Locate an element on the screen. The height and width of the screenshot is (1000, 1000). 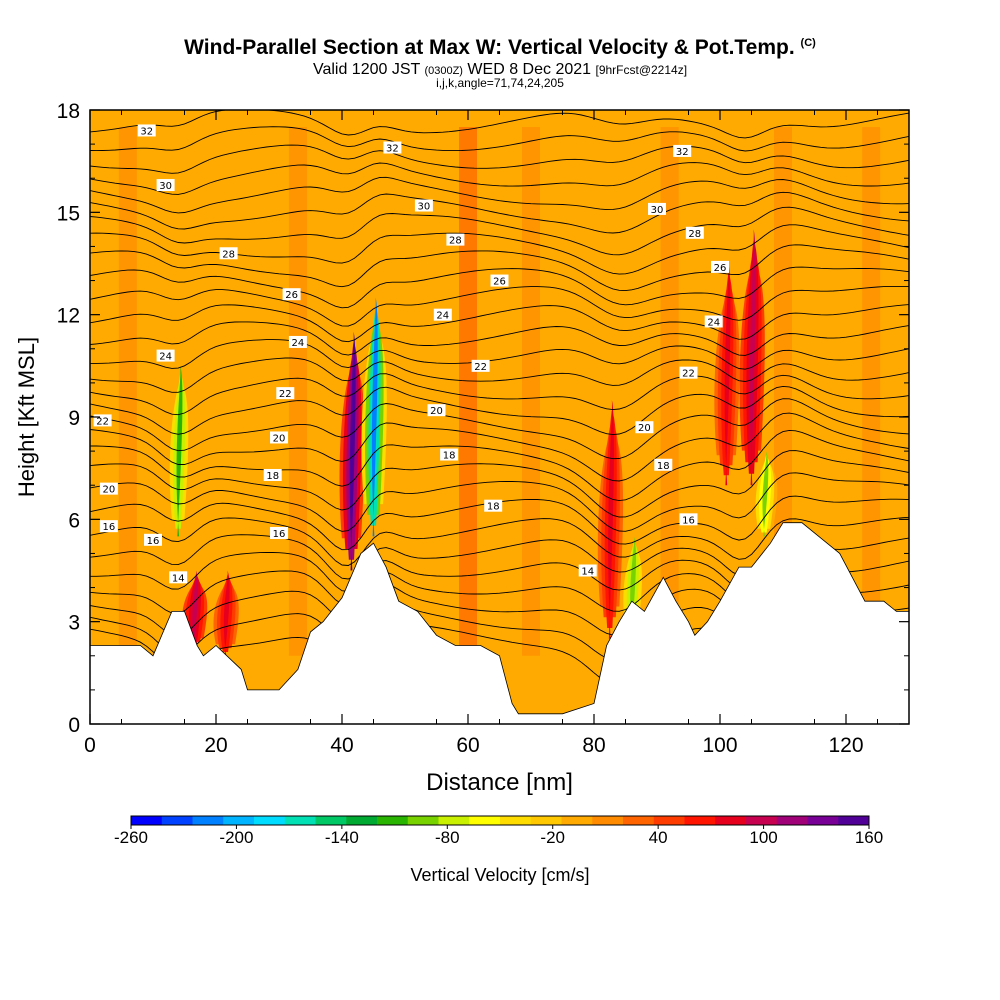
x-tick-label: 120 is located at coordinates (845, 745).